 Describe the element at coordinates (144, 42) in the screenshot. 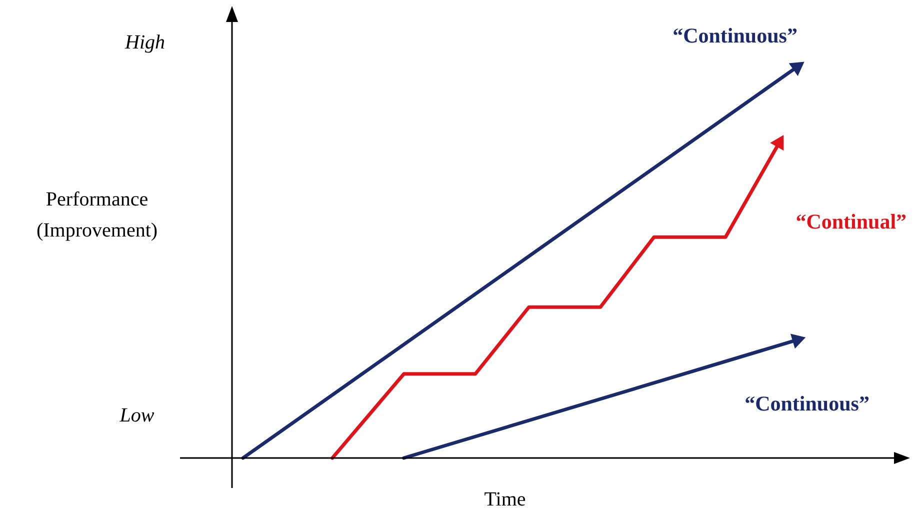

I see `text: High` at that location.